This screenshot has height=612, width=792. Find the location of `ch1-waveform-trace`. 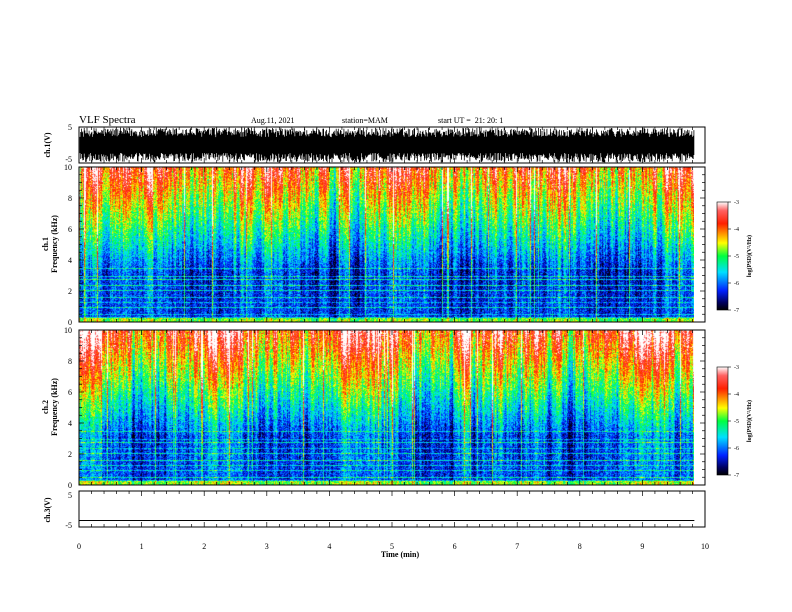

ch1-waveform-trace is located at coordinates (387, 145).